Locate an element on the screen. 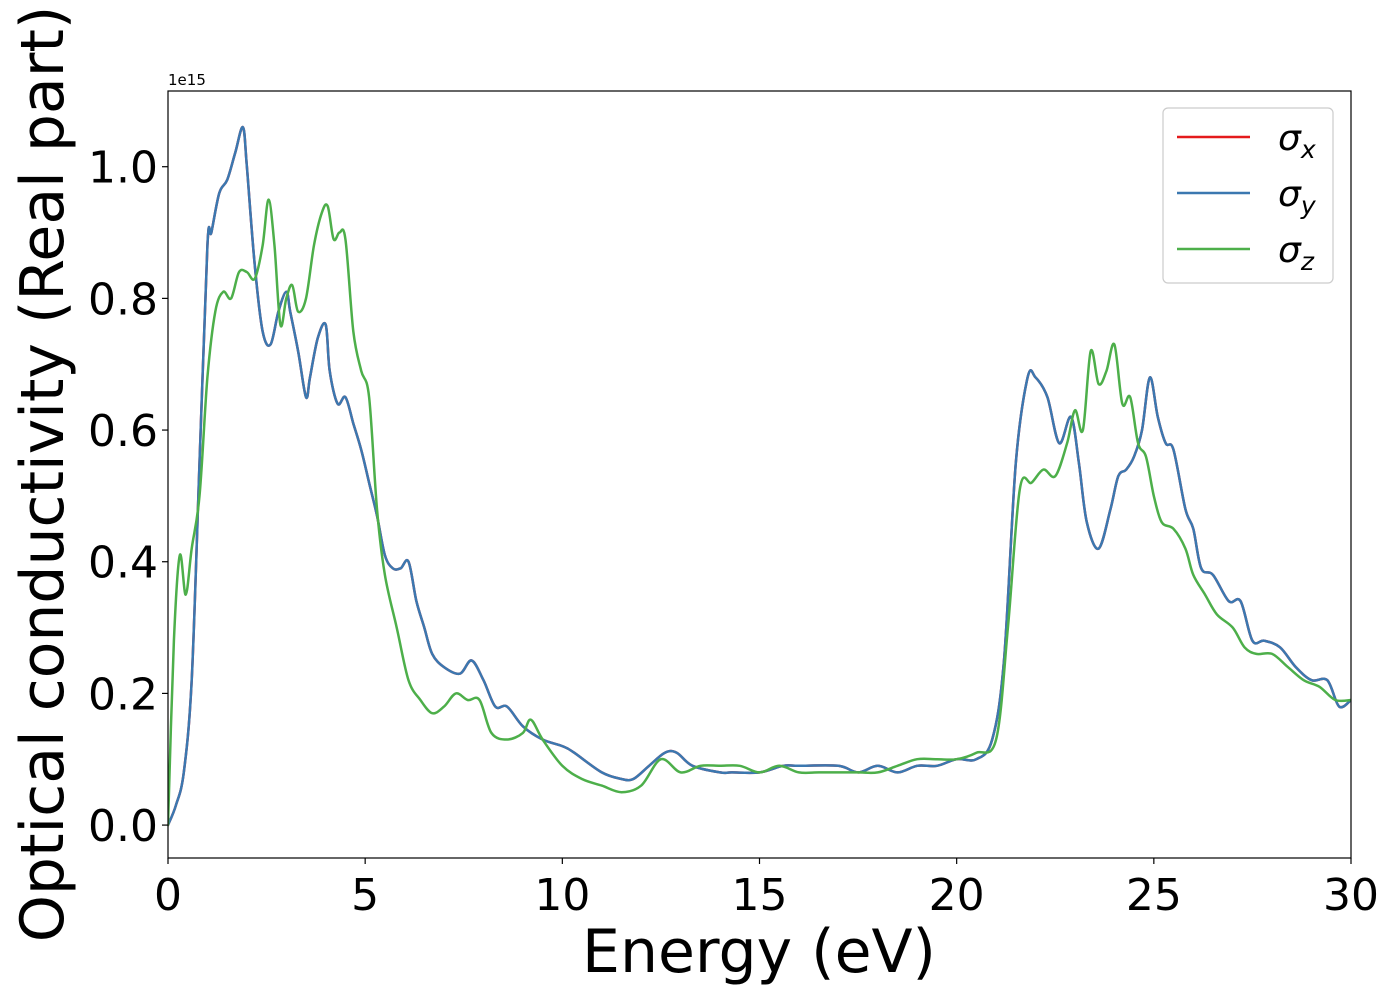  y-axis-title: Optical conductivity (Real part) is located at coordinates (43, 474).